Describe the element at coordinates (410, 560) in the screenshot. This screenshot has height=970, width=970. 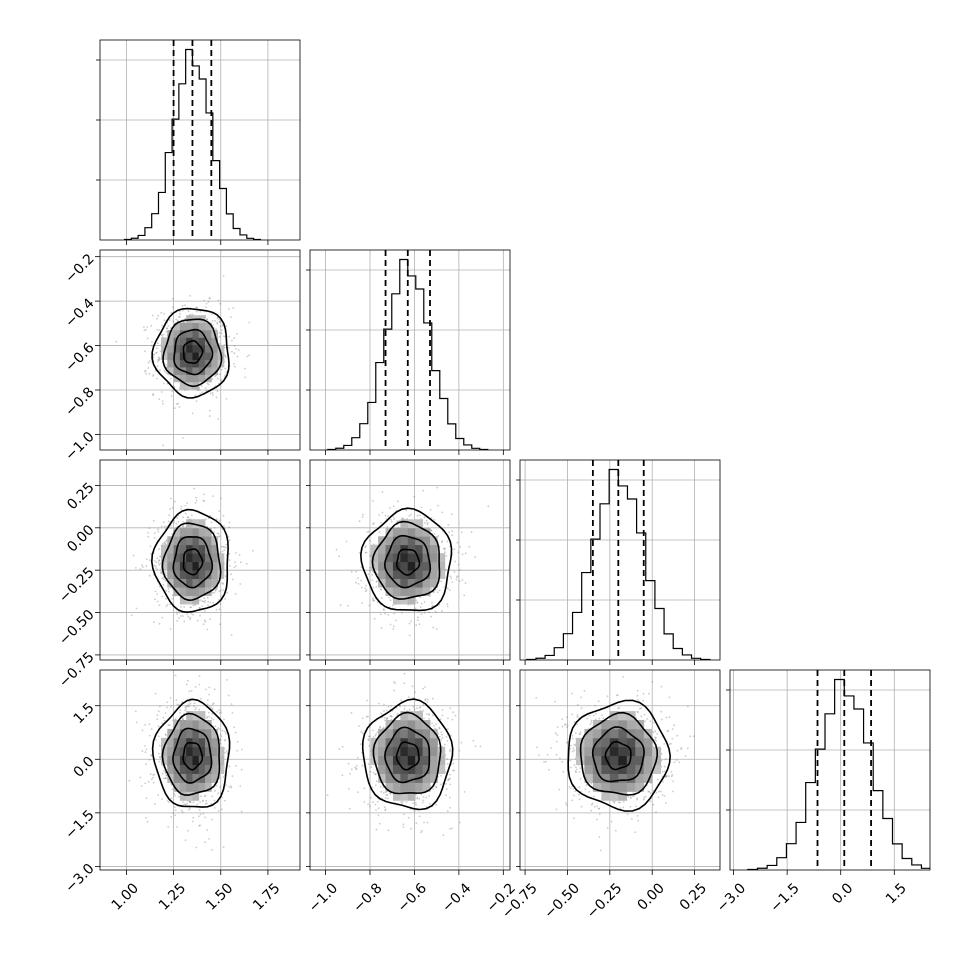
I see `panel-frame` at that location.